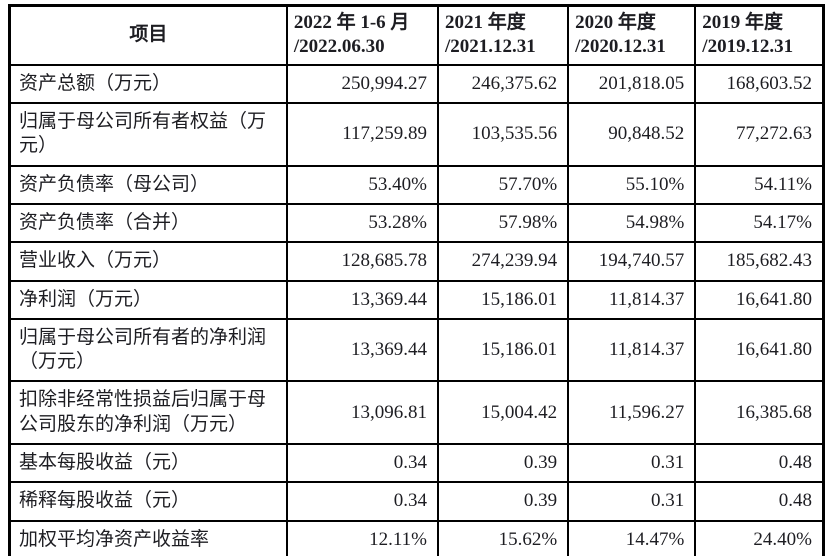 This screenshot has width=833, height=556. I want to click on cell-value: 12.11%, so click(362, 537).